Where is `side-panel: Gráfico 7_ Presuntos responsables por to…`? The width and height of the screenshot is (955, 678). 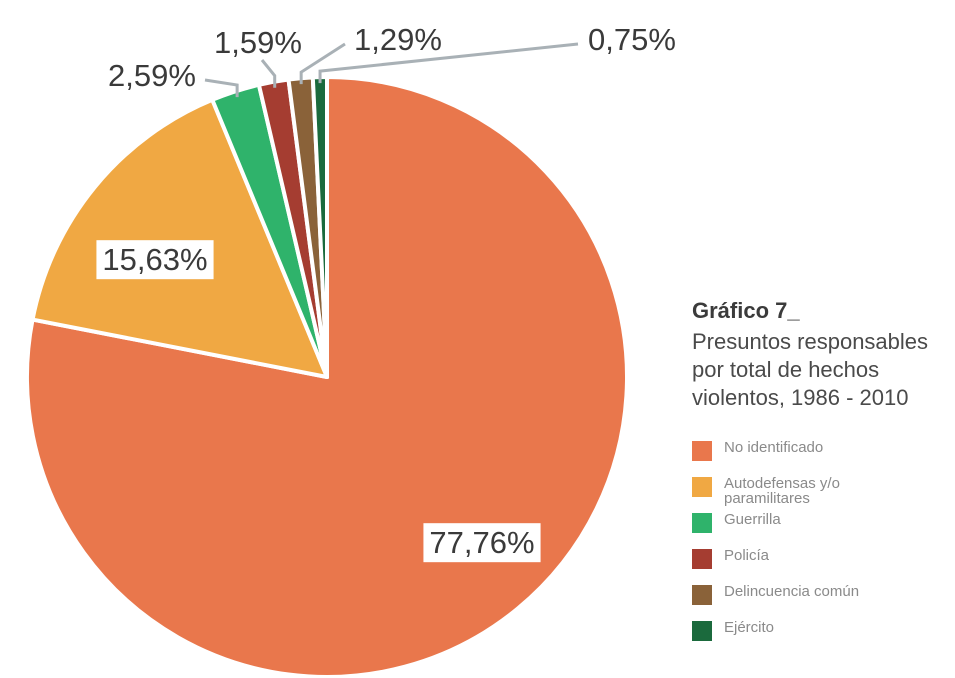
side-panel: Gráfico 7_ Presuntos responsables por to… is located at coordinates (823, 477).